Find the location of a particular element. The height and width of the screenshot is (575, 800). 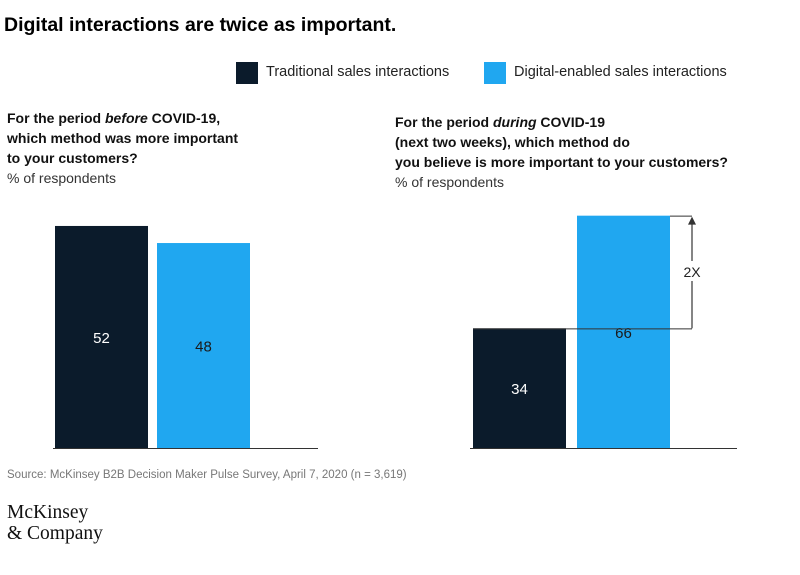

panel-left-q-line3: to your customers? is located at coordinates (72, 158).